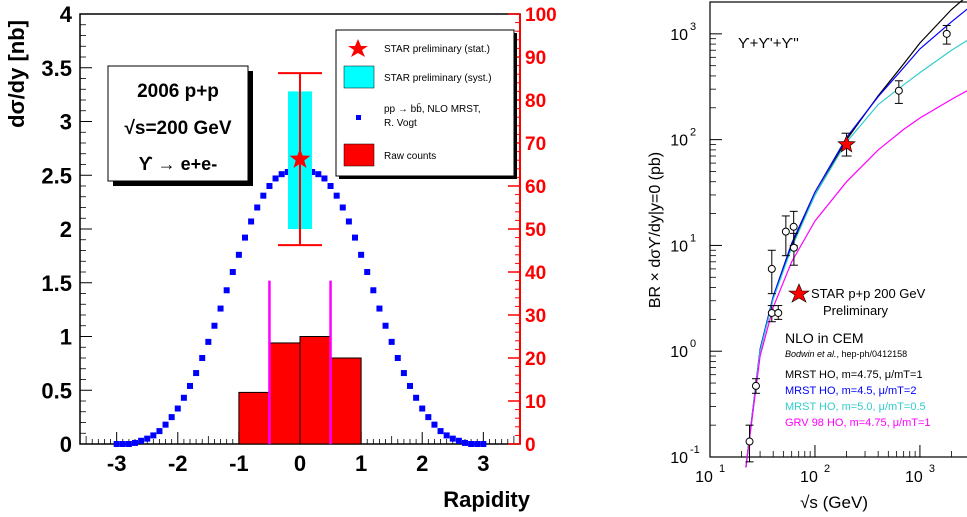  Describe the element at coordinates (178, 91) in the screenshot. I see `info-box-line1: 2006 p+p` at that location.